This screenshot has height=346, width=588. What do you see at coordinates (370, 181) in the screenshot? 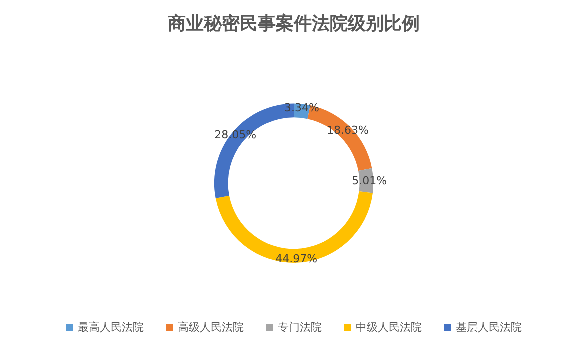
I see `data-label: 5.01%` at bounding box center [370, 181].